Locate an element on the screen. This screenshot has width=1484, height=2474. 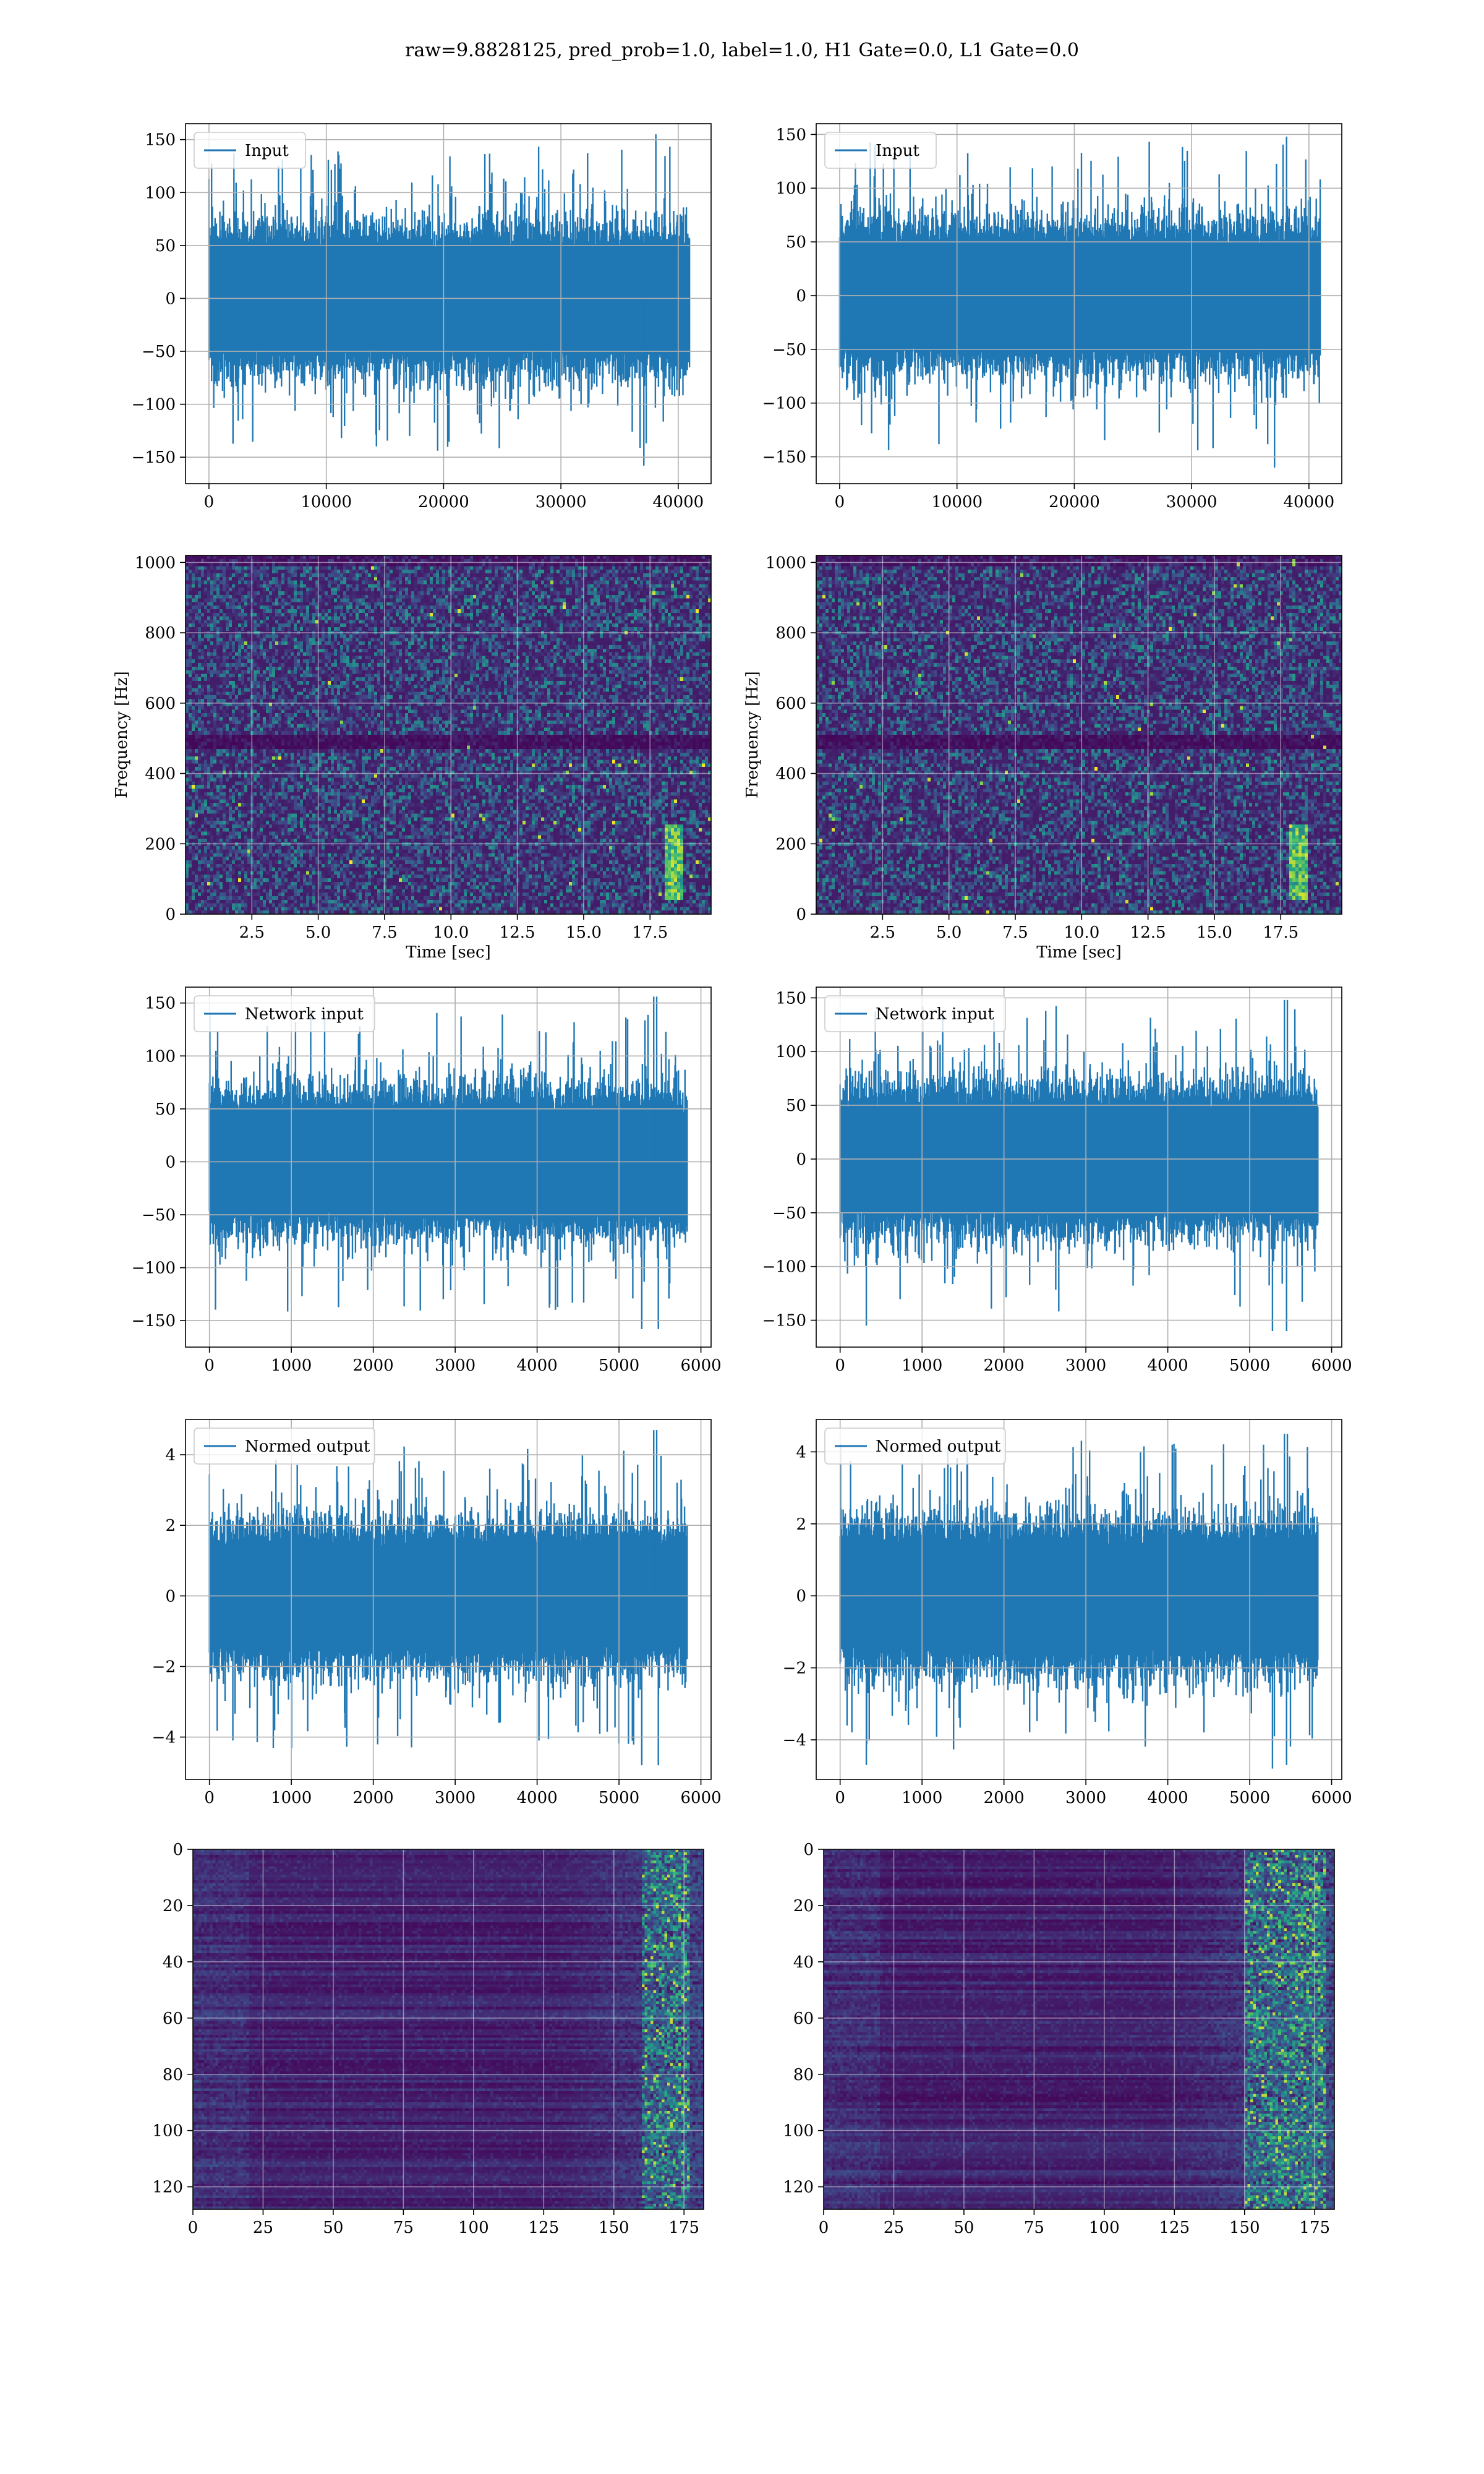
legend: Normed output is located at coordinates (284, 1446).